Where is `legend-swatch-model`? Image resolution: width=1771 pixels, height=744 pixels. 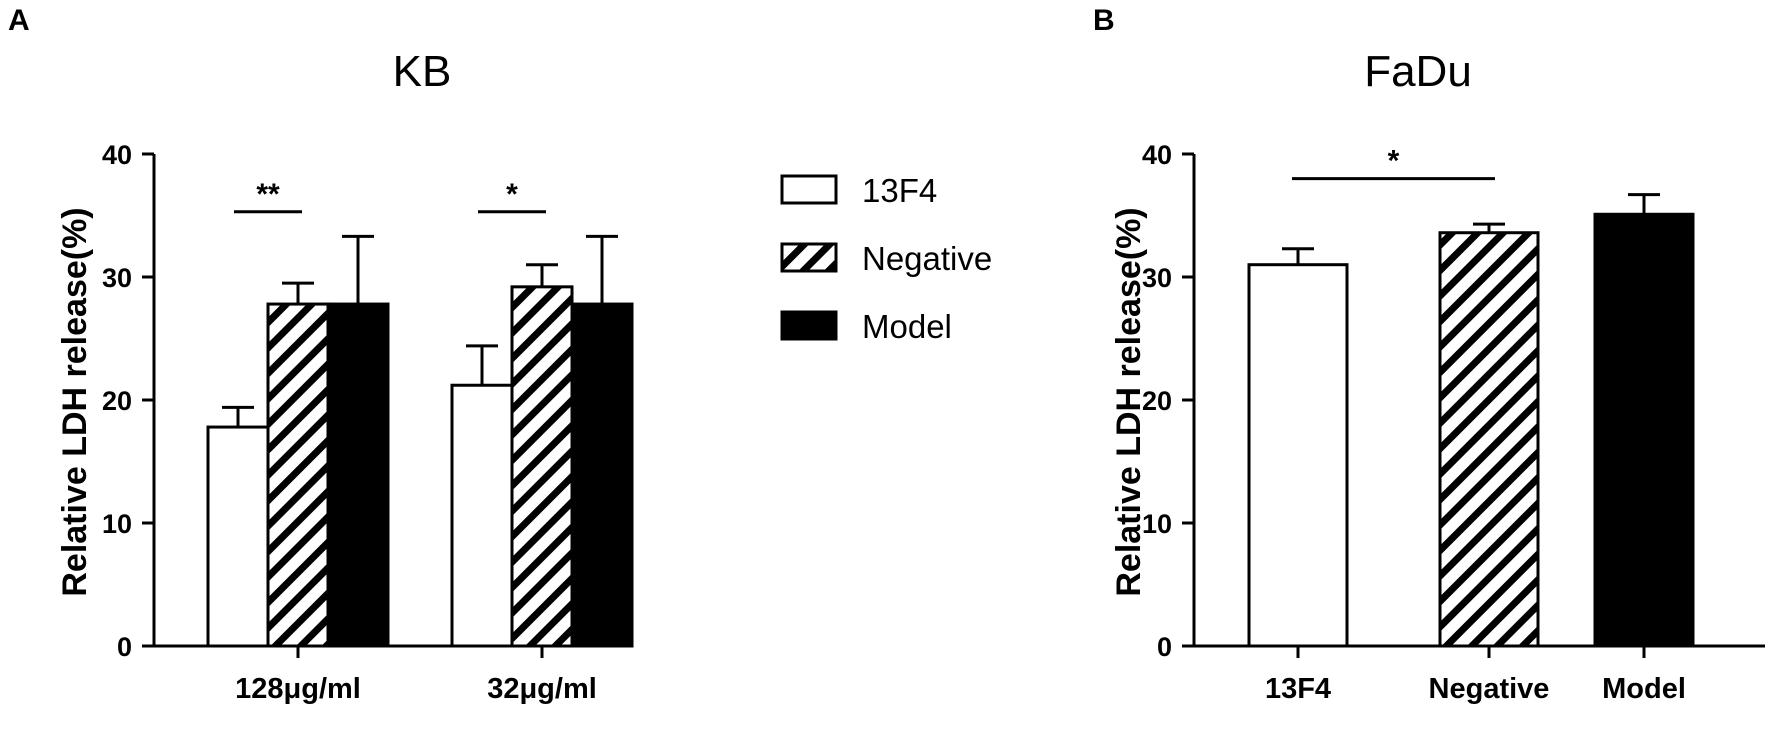 legend-swatch-model is located at coordinates (809, 325).